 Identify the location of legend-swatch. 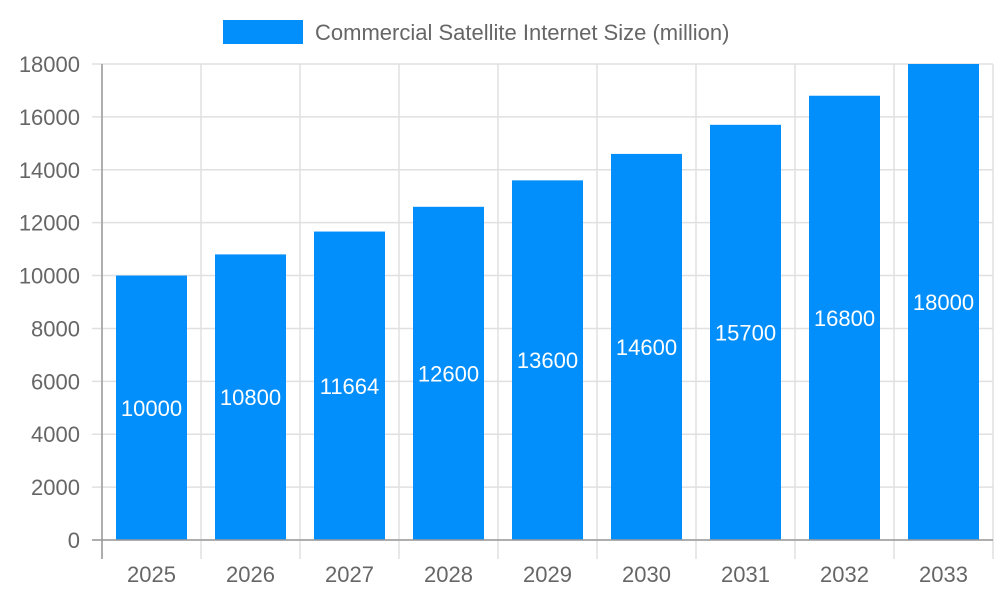
(263, 32).